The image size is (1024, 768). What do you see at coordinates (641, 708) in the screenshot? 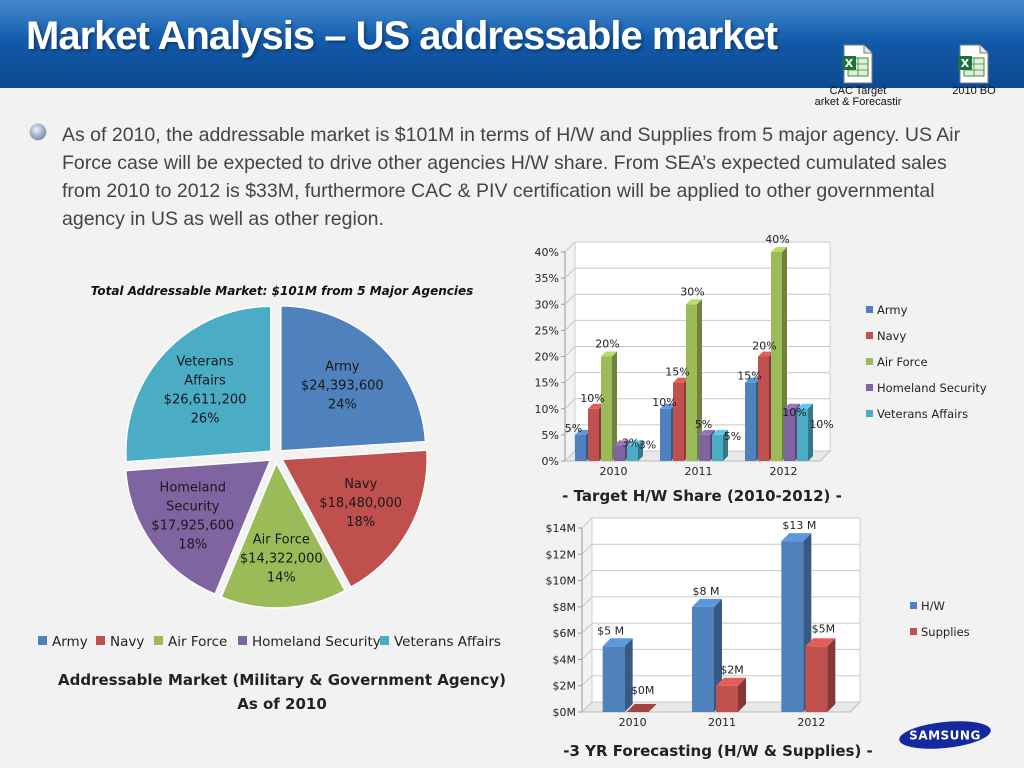
I see `bar-supplies-2010` at bounding box center [641, 708].